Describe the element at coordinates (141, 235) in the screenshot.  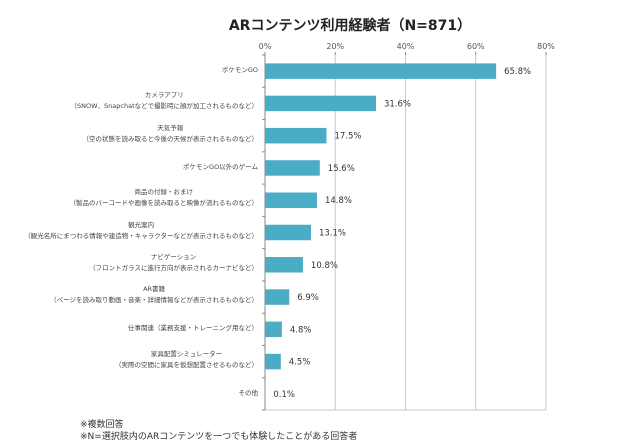
I see `category-description: （観光名所にまつわる情報や建造物・キャラクターなどが表示されるものなど）` at that location.